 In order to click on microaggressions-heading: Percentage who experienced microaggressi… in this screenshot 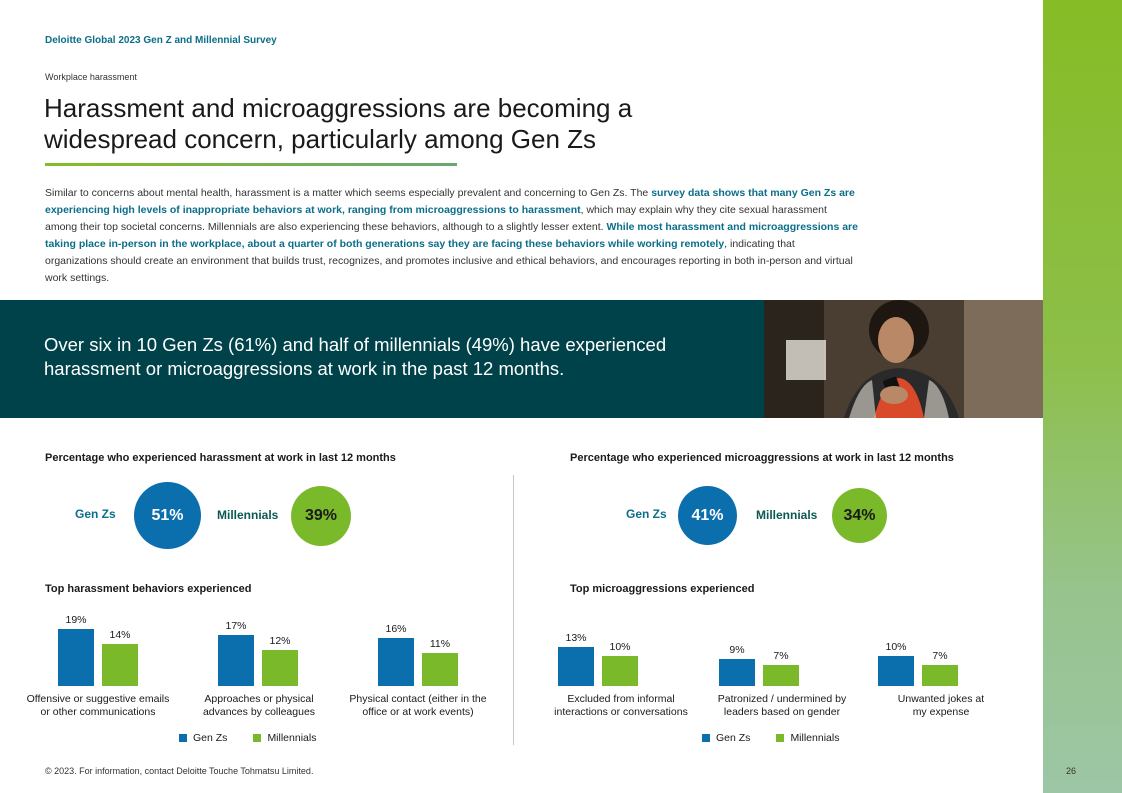, I will do `click(762, 458)`.